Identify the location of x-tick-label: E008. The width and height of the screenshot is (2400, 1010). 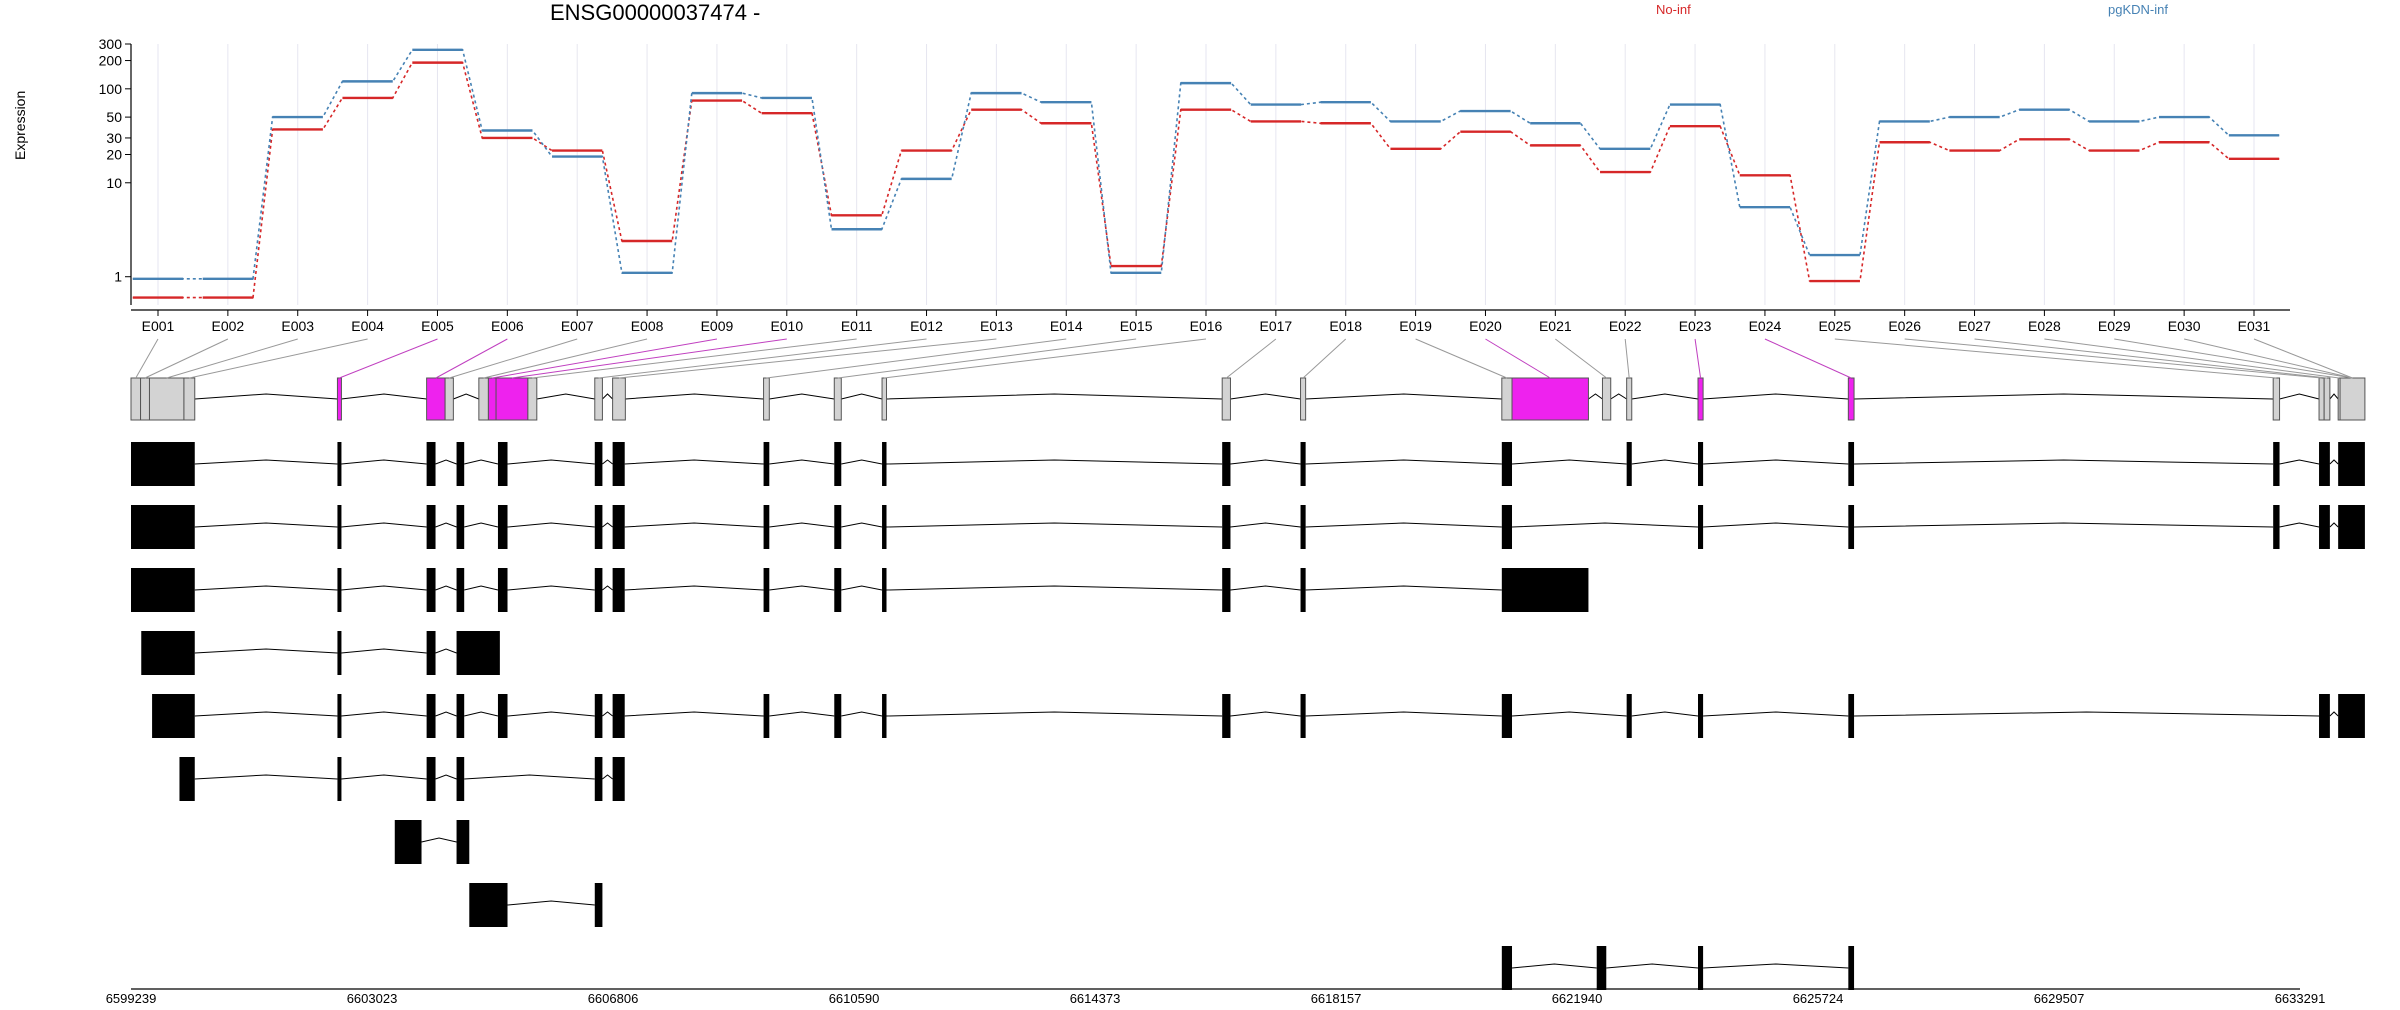
(647, 326).